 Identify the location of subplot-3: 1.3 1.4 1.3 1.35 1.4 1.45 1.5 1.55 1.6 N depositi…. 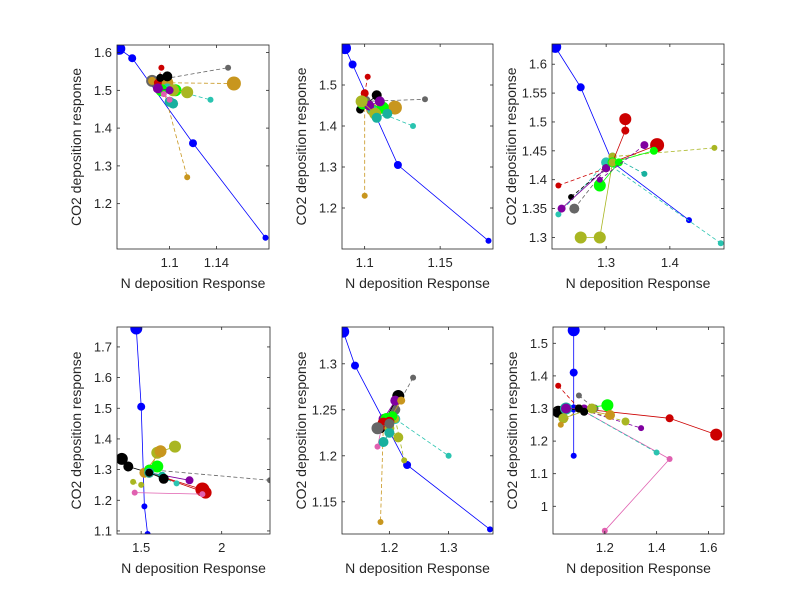
(614, 167).